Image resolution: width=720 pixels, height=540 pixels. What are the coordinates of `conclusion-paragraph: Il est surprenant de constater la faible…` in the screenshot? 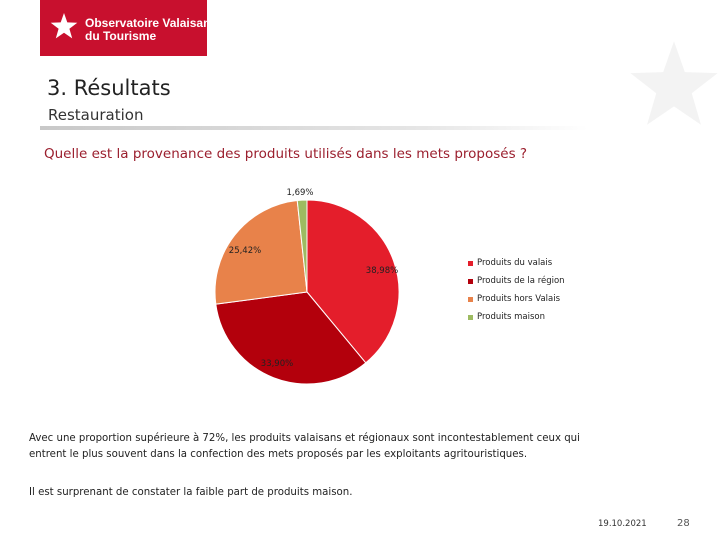 It's located at (191, 492).